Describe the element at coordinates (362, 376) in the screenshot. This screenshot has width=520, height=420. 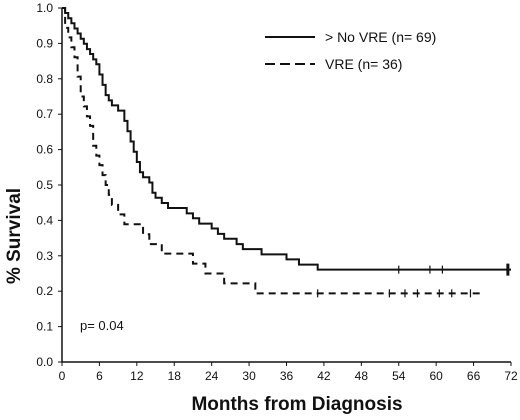
I see `x-tick-label: 48` at that location.